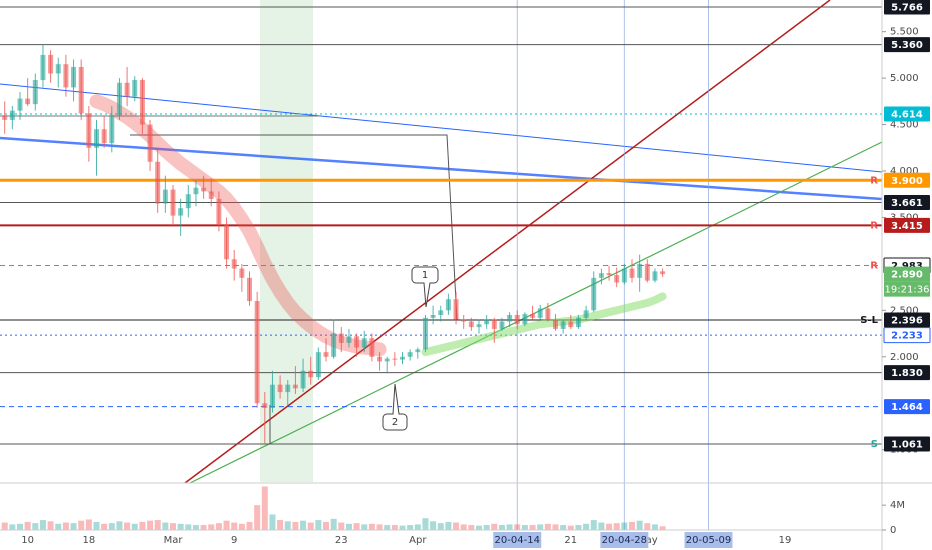 The image size is (932, 550). I want to click on y-tick-label: 2.000, so click(904, 357).